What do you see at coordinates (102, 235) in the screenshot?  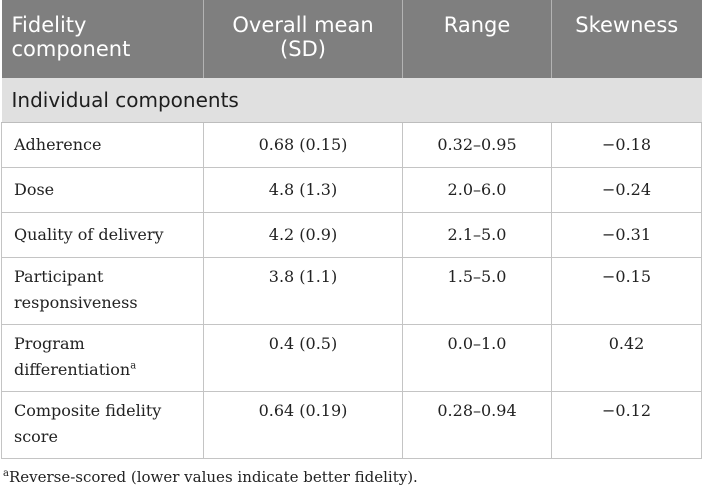 I see `component-cell: Quality of delivery` at bounding box center [102, 235].